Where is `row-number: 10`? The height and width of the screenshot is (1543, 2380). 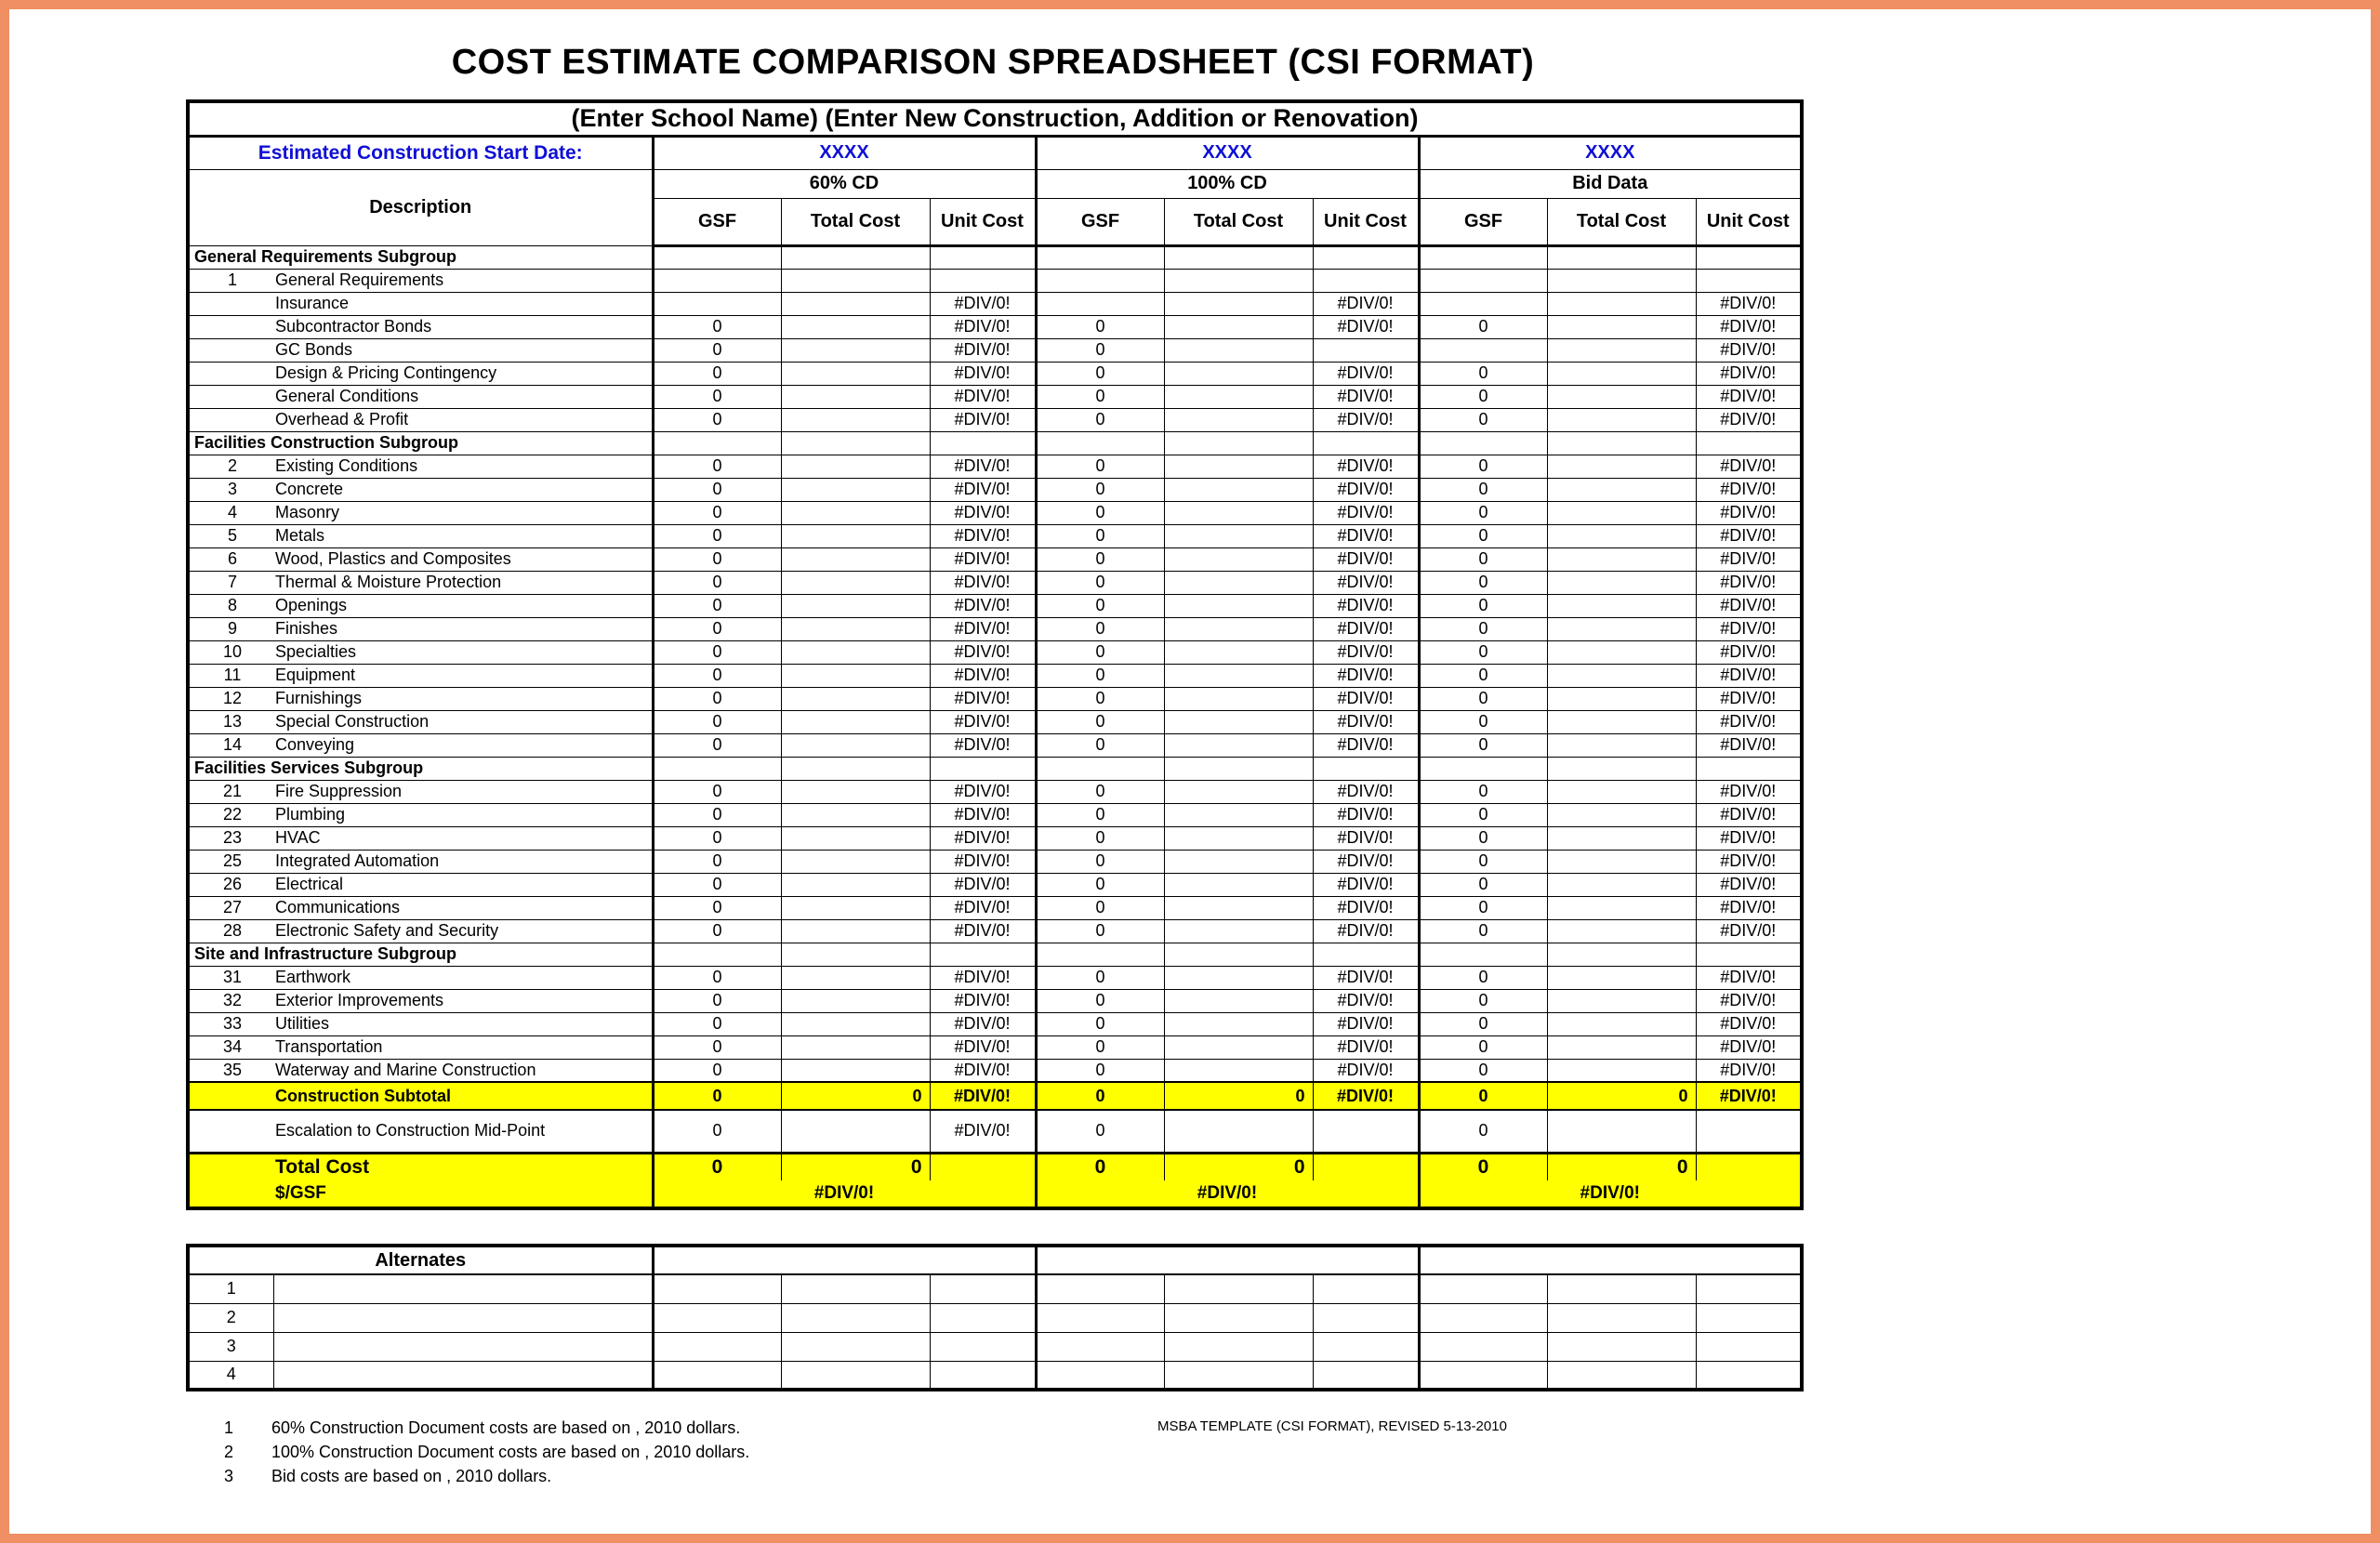 row-number: 10 is located at coordinates (232, 651).